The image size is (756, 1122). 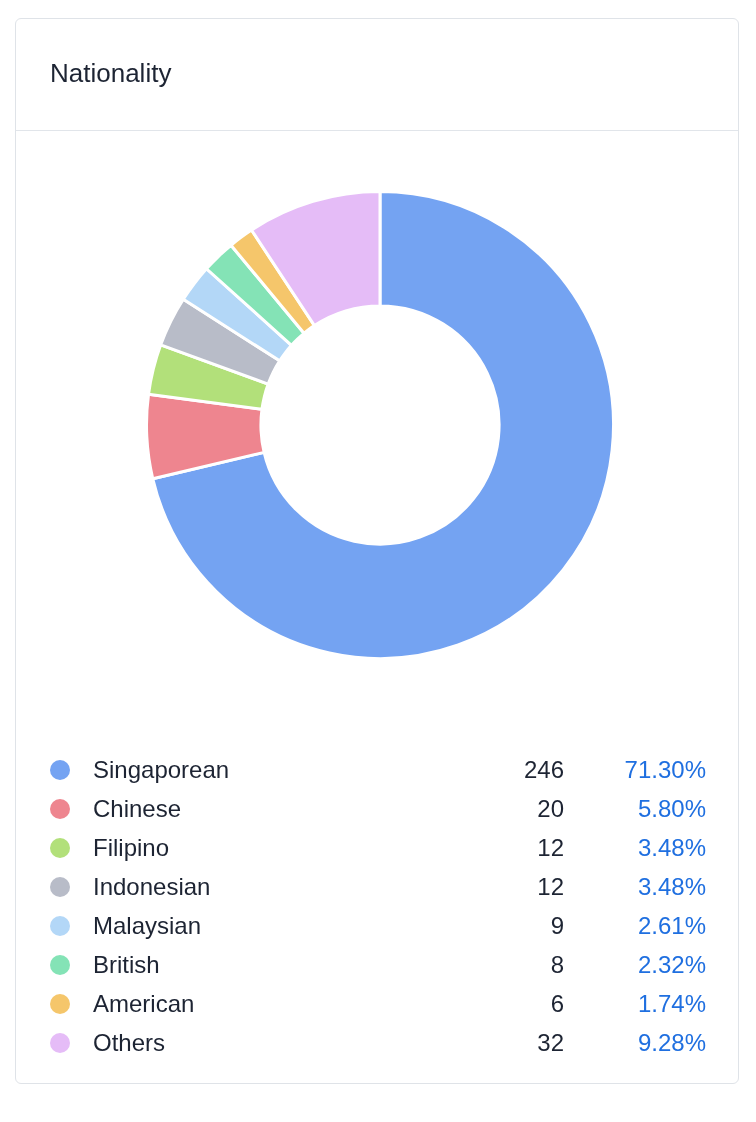 I want to click on text: 9.28%, so click(x=671, y=1043).